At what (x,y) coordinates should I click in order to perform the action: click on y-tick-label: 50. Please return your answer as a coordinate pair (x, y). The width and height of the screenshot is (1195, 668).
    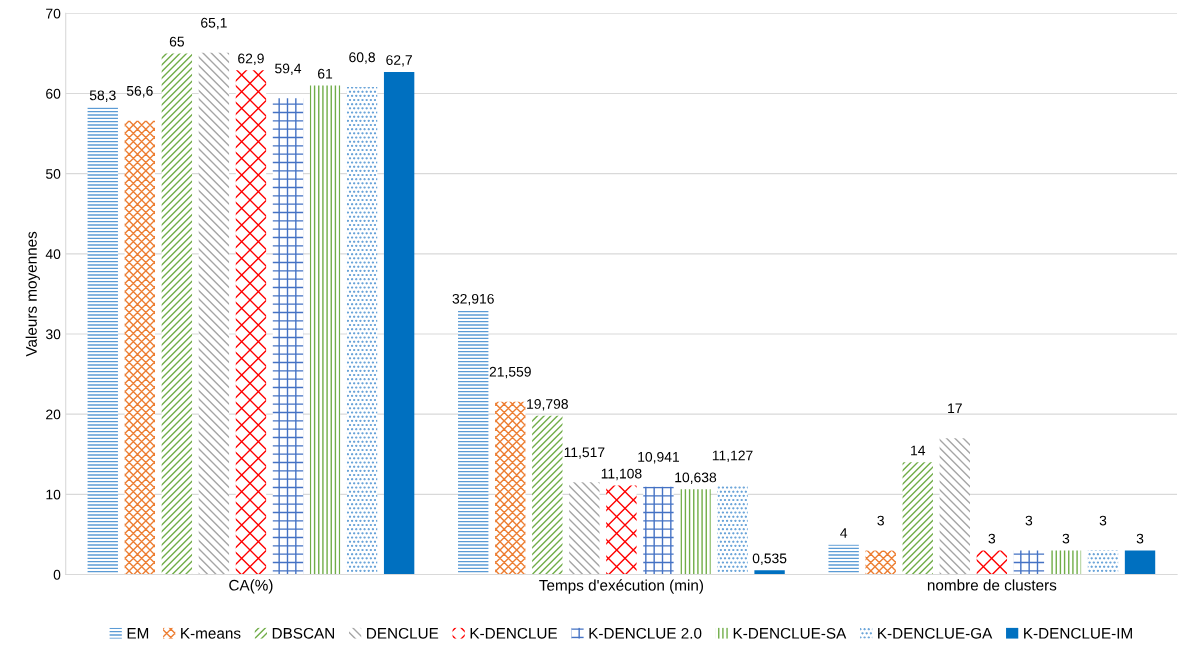
    Looking at the image, I should click on (53, 174).